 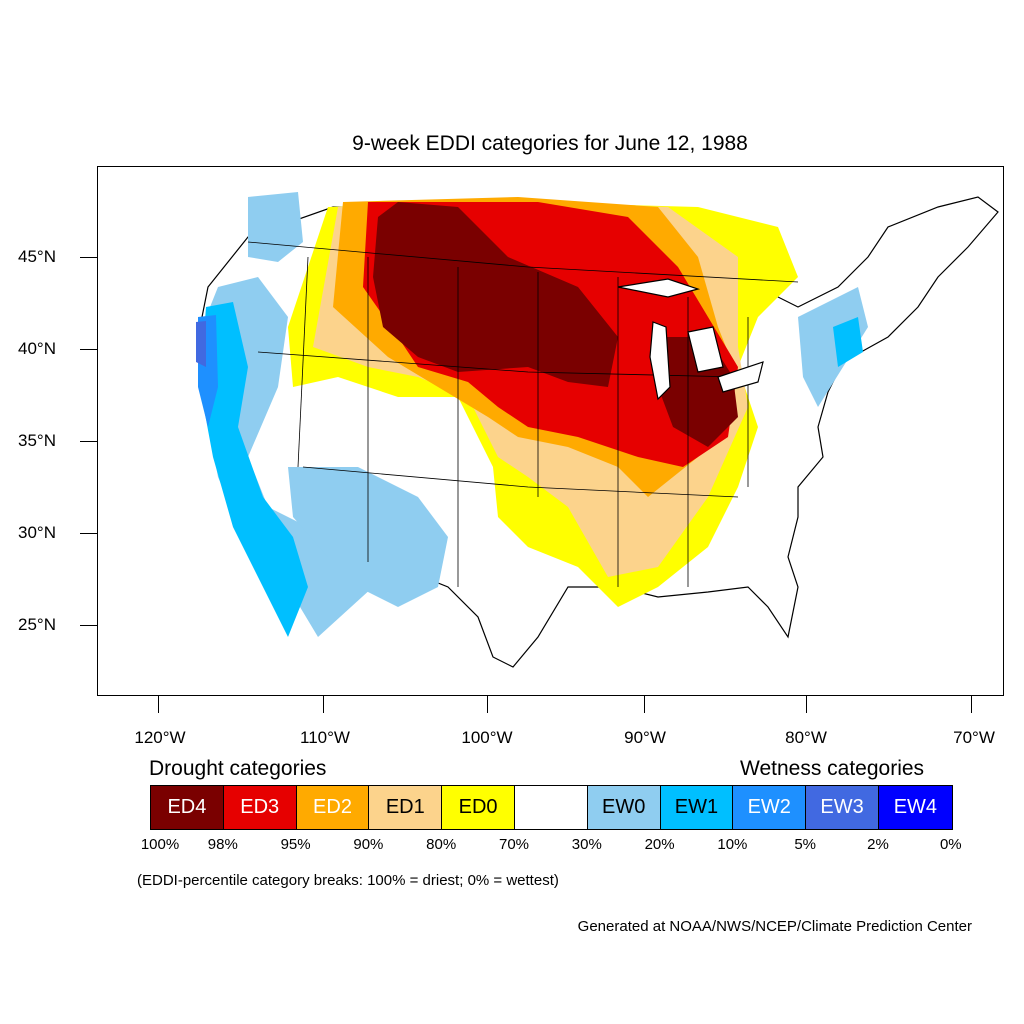 What do you see at coordinates (878, 844) in the screenshot?
I see `legend-break-label: 2%` at bounding box center [878, 844].